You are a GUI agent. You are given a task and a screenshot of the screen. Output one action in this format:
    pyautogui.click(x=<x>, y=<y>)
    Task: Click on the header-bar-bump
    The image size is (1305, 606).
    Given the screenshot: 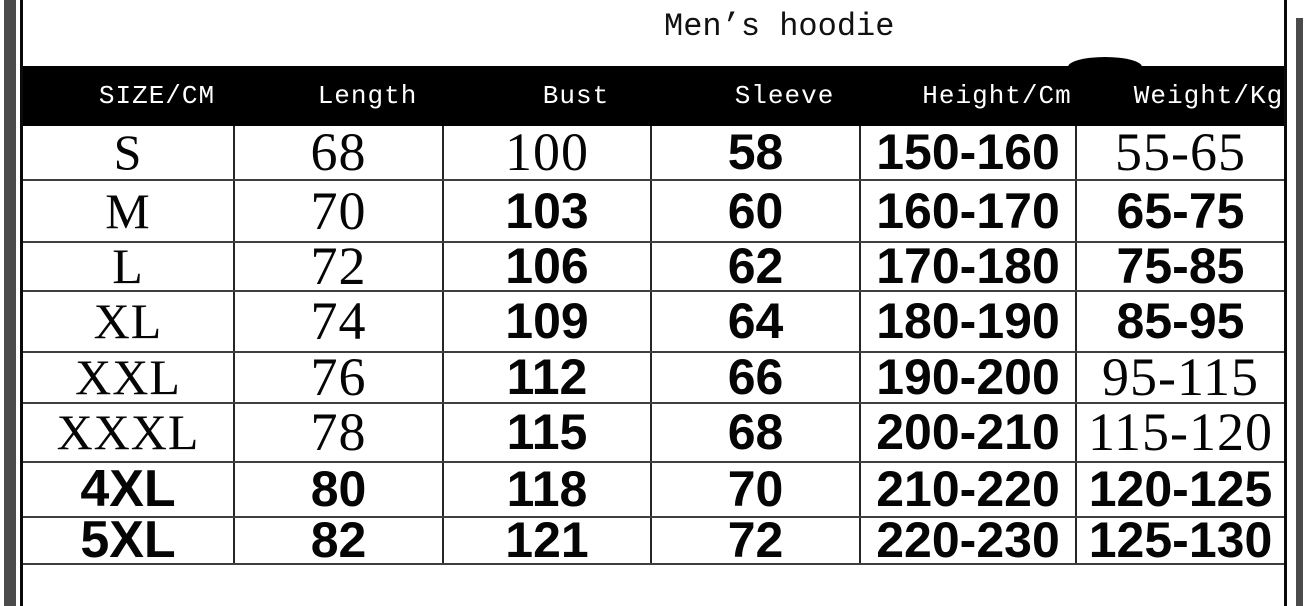 What is the action you would take?
    pyautogui.click(x=1105, y=62)
    